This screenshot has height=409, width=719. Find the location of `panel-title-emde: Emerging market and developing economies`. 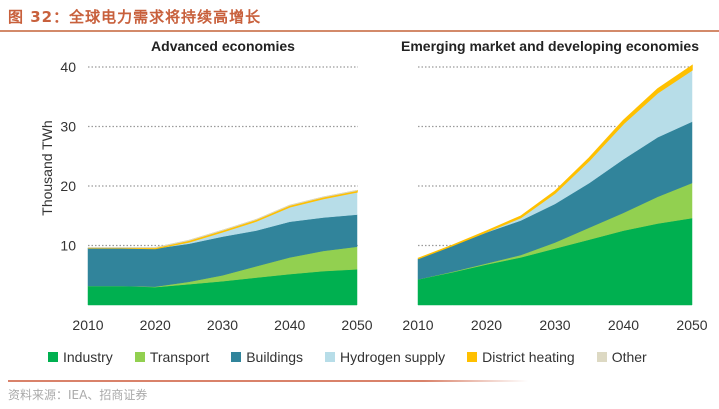

panel-title-emde: Emerging market and developing economies is located at coordinates (550, 46).